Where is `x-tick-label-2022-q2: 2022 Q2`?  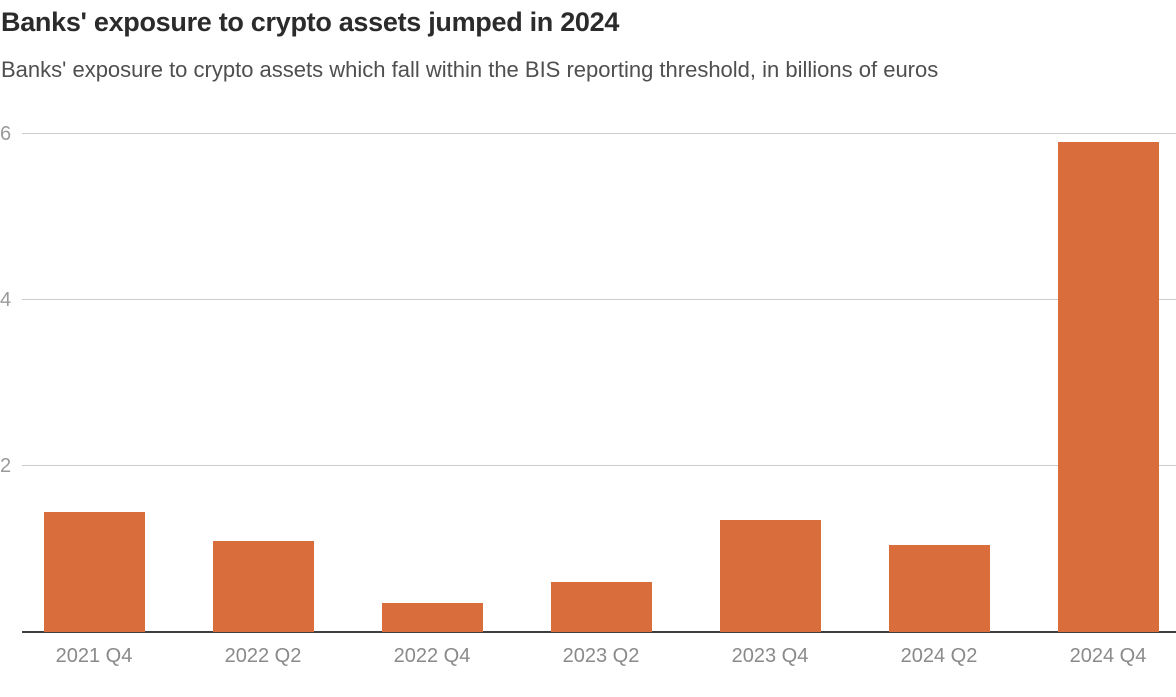 x-tick-label-2022-q2: 2022 Q2 is located at coordinates (263, 656).